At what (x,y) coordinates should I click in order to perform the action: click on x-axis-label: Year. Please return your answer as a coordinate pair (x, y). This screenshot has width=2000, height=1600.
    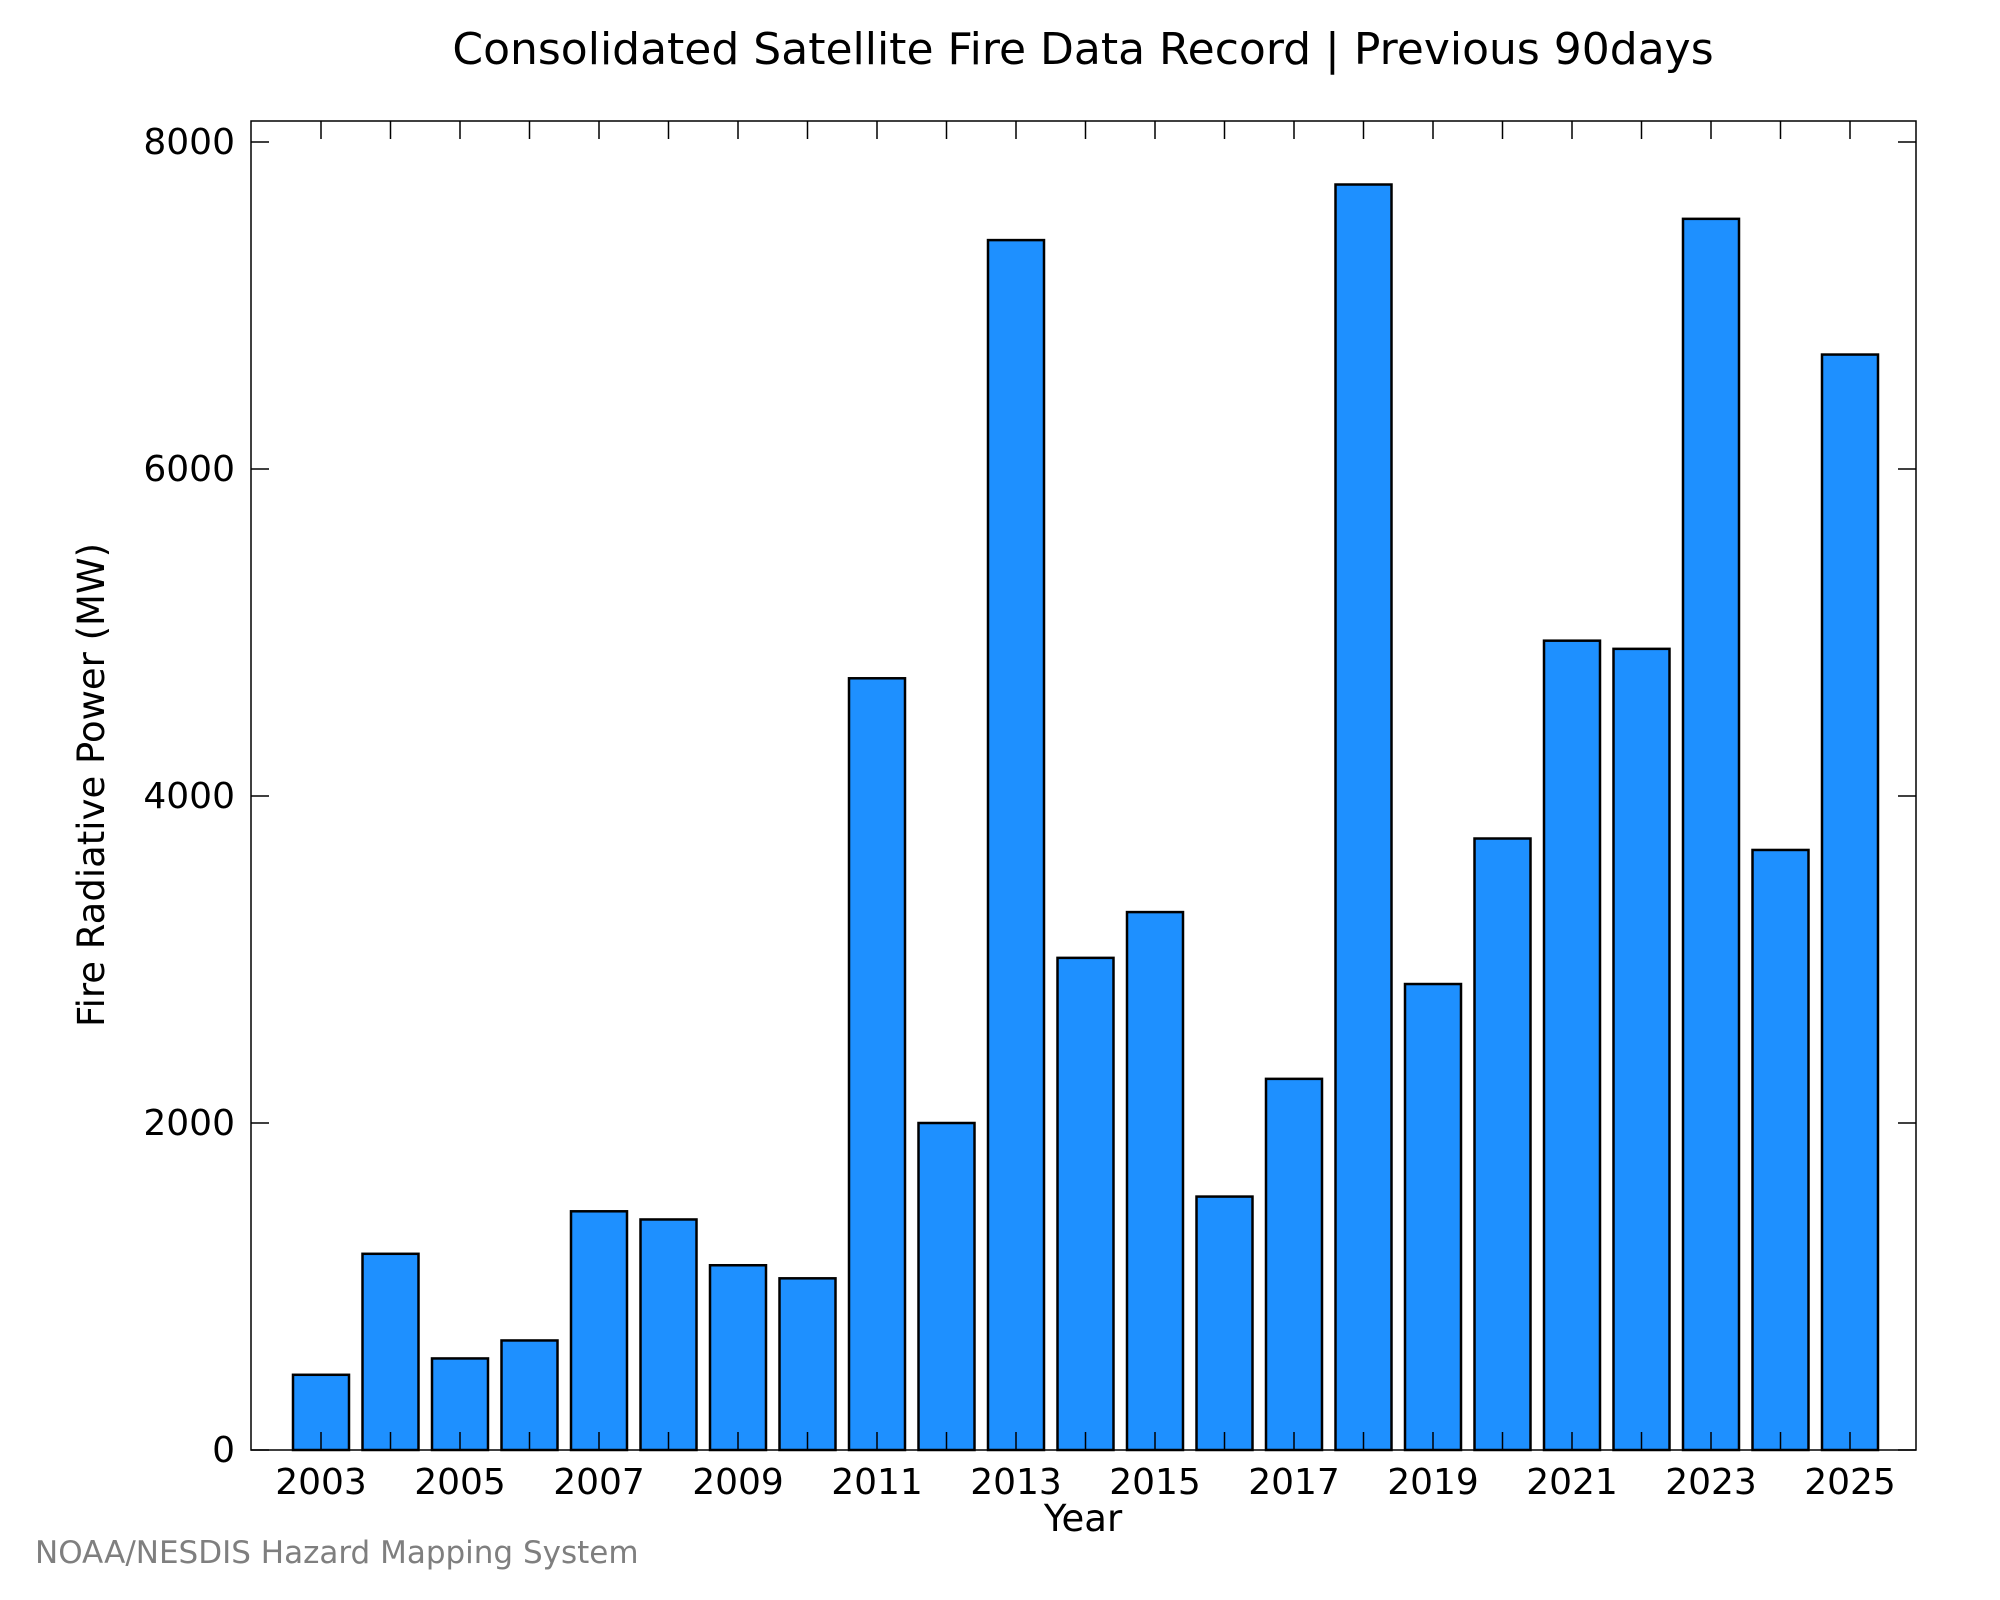
    Looking at the image, I should click on (1083, 1518).